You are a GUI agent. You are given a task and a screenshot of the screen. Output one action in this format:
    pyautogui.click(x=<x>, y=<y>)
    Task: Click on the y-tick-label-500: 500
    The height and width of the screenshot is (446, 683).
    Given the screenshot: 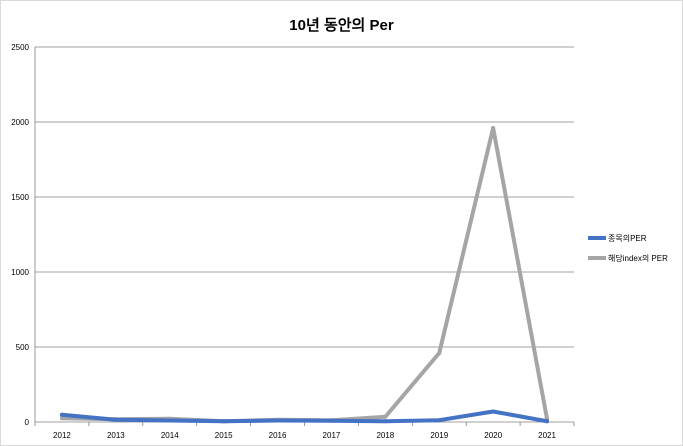 What is the action you would take?
    pyautogui.click(x=23, y=347)
    